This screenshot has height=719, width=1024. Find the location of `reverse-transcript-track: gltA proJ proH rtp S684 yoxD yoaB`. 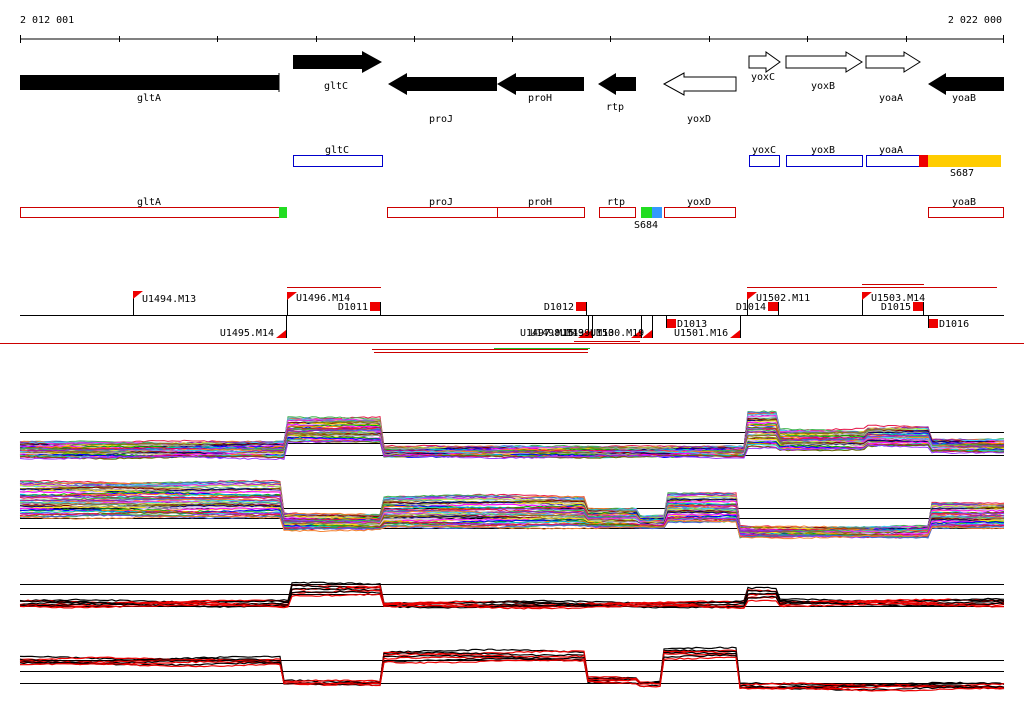

reverse-transcript-track: gltA proJ proH rtp S684 yoxD yoaB is located at coordinates (512, 214).